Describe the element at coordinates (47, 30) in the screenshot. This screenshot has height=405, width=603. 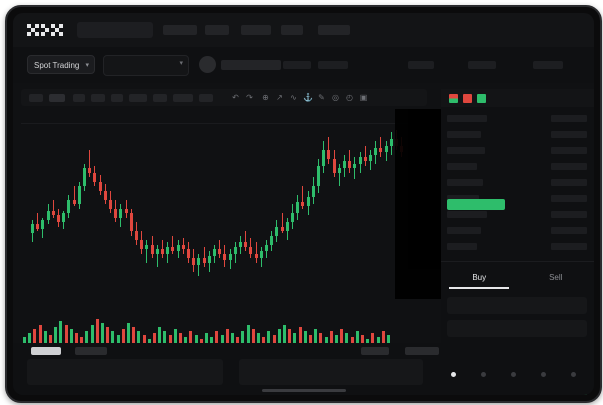
I see `okx-logo-icon` at that location.